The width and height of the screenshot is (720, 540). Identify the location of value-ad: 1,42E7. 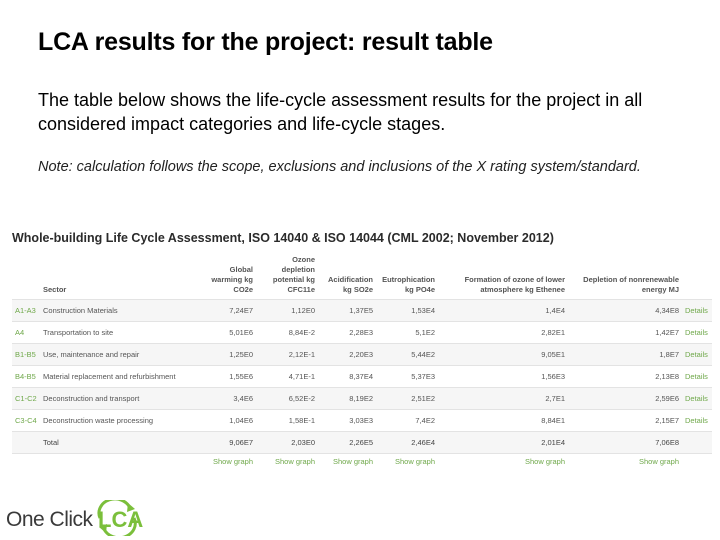
(625, 332).